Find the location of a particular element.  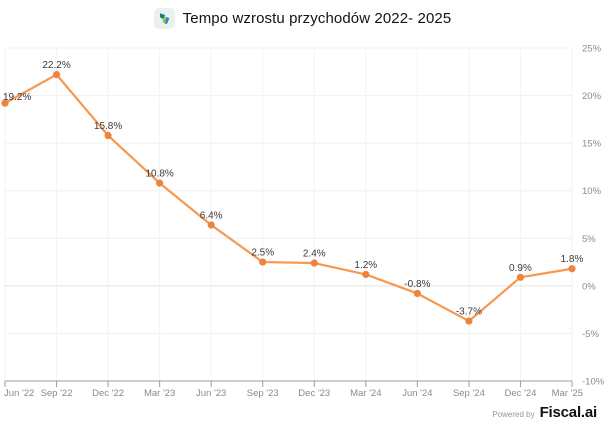

x-axis-label: Sep '24 is located at coordinates (469, 393).